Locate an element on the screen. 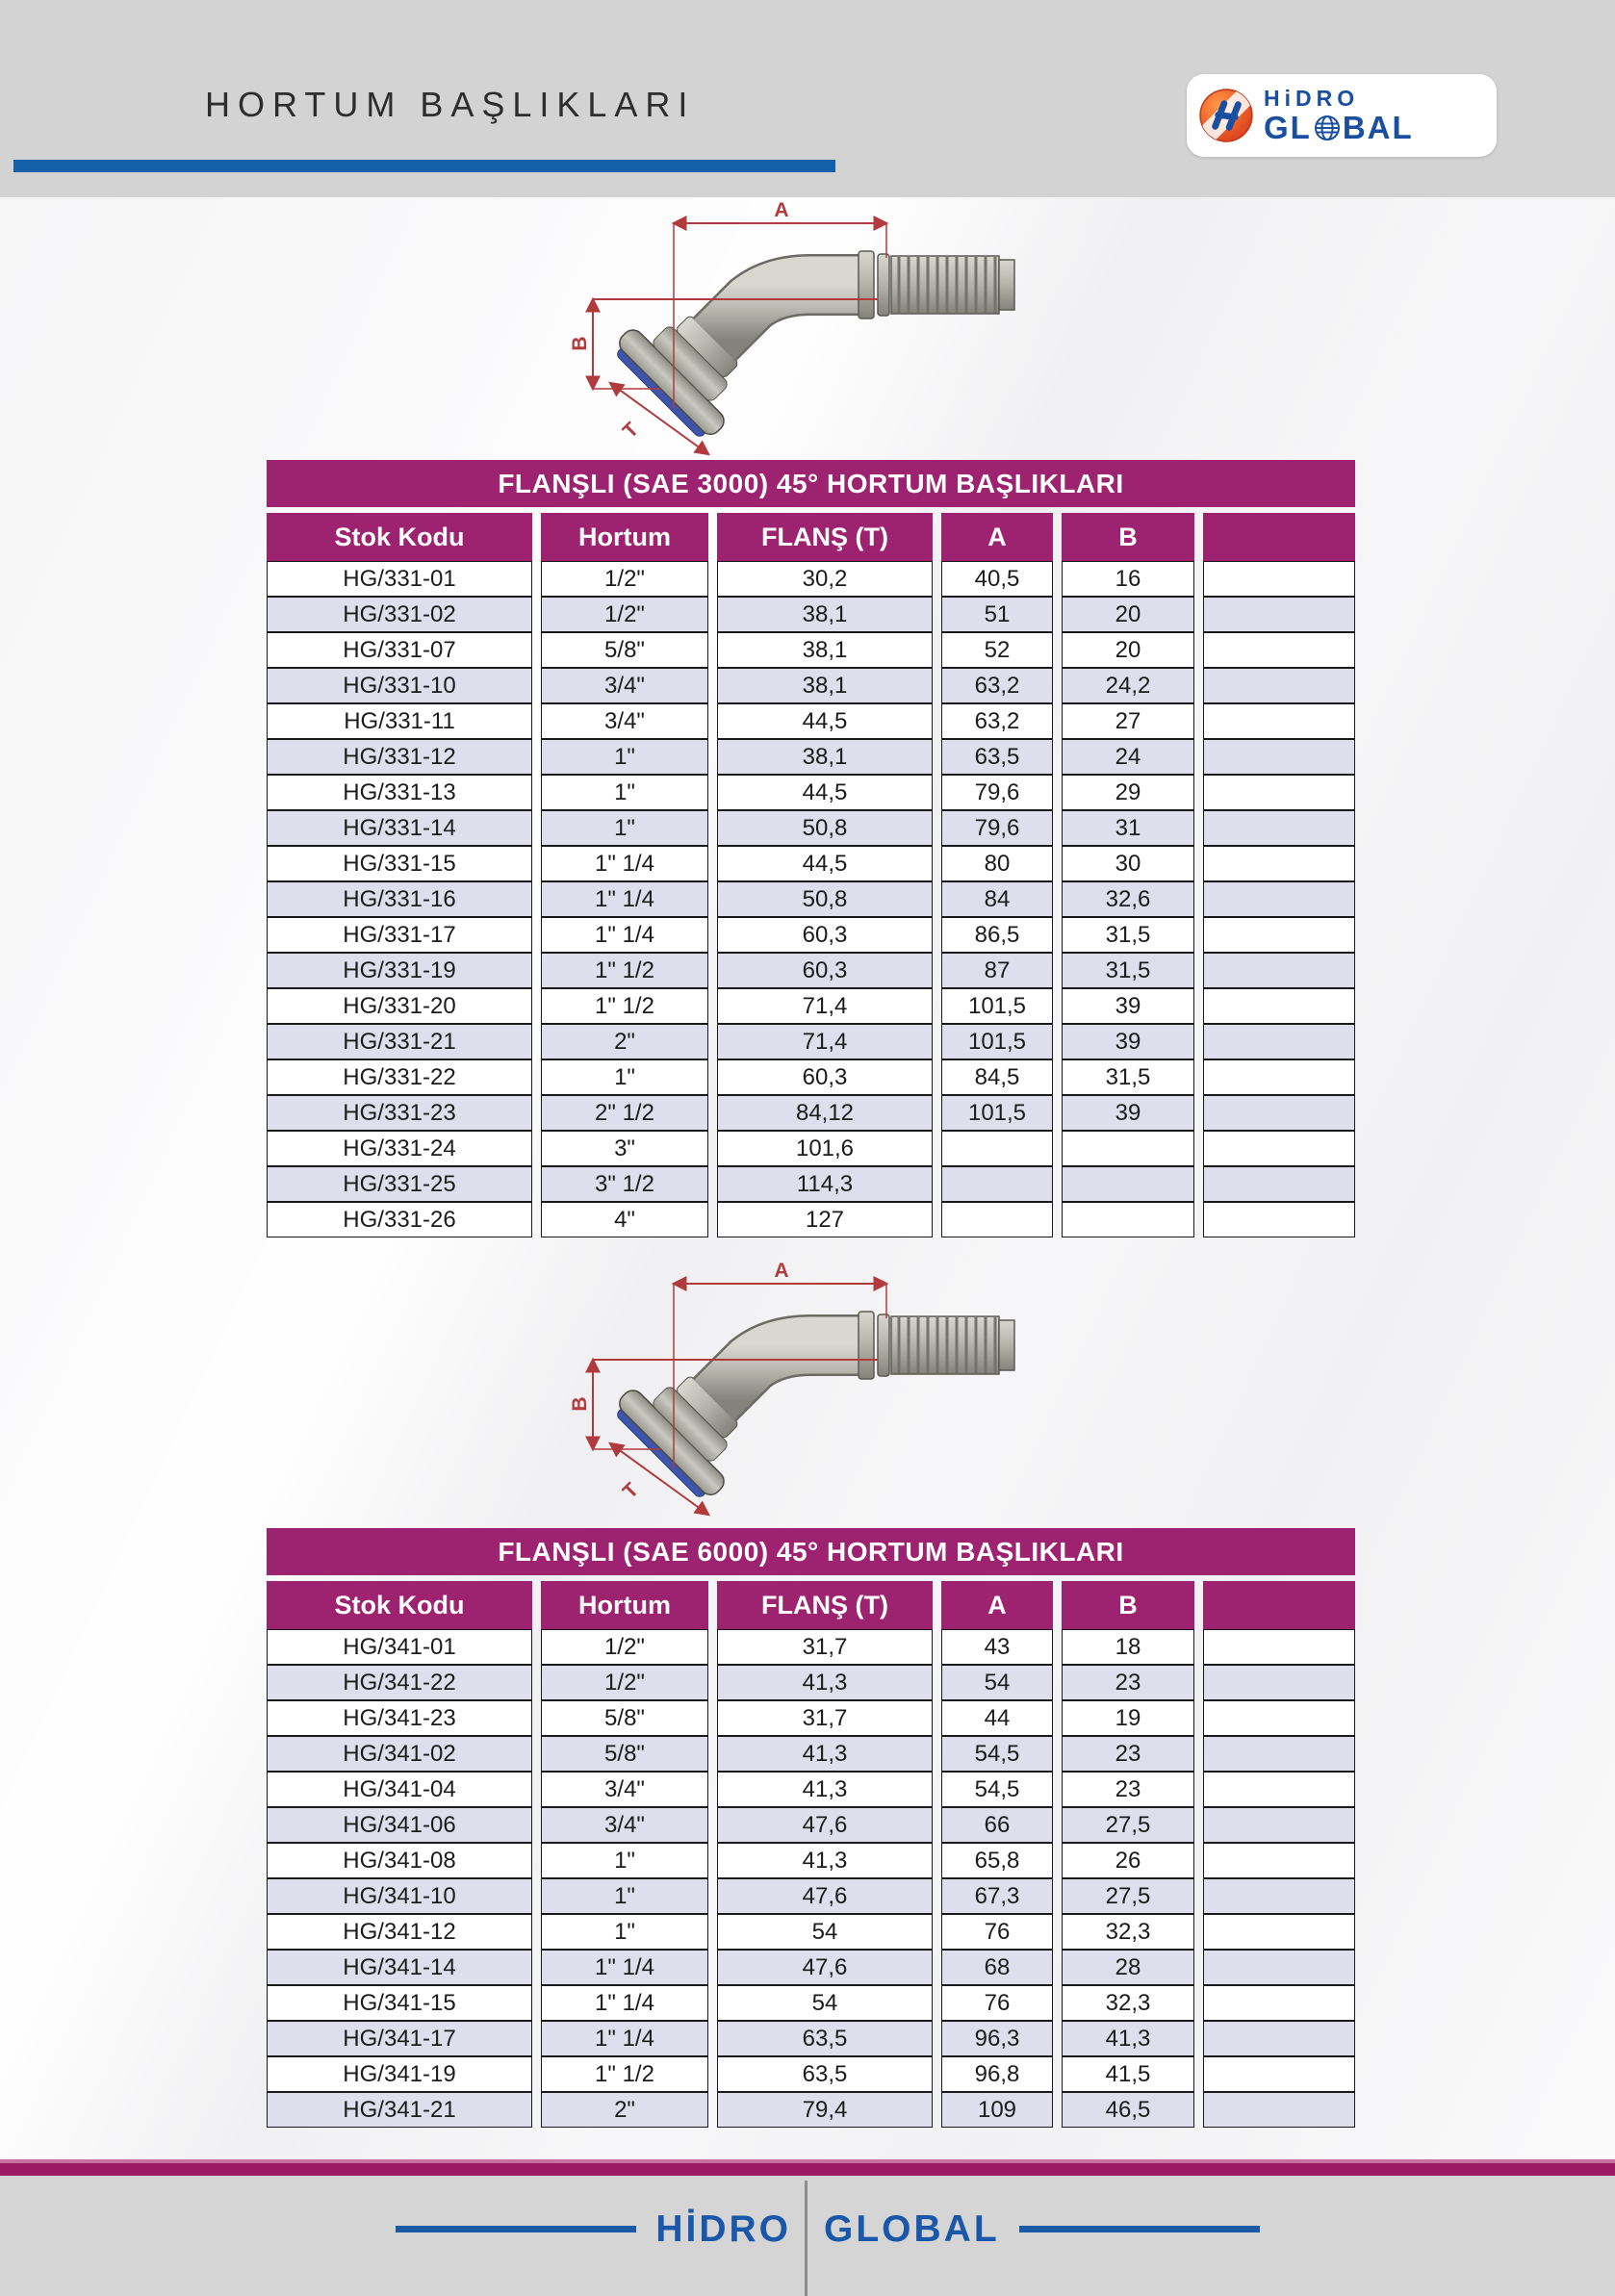 The width and height of the screenshot is (1615, 2296). table-cell: 109 is located at coordinates (997, 2110).